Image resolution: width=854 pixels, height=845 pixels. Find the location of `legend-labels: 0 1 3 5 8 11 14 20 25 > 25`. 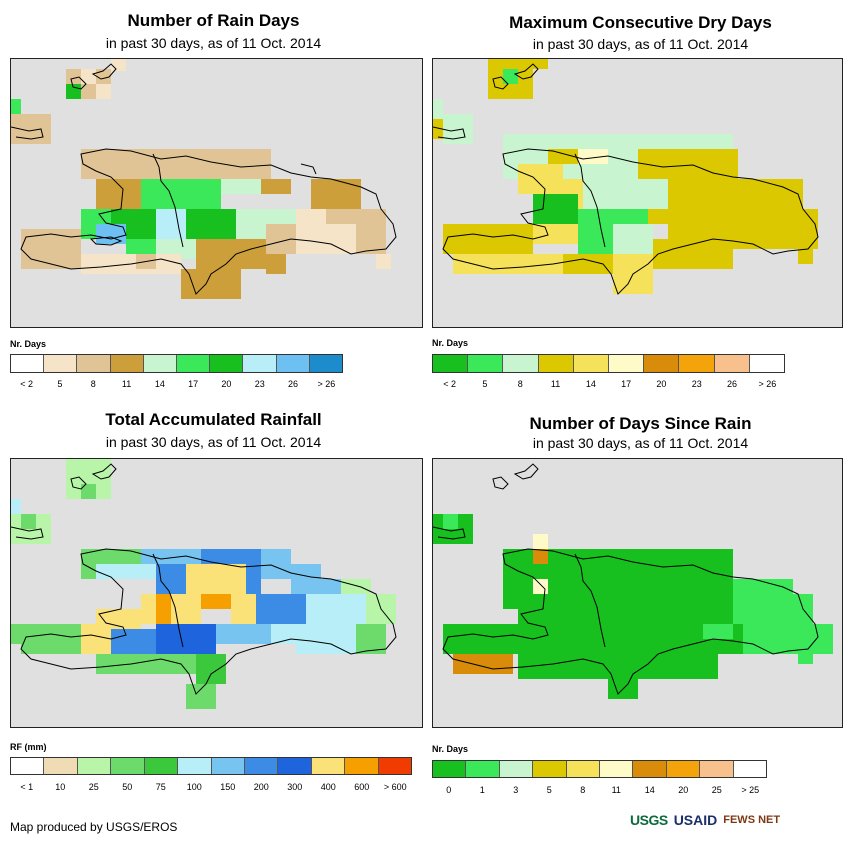

legend-labels: 0 1 3 5 8 11 14 20 25 > 25 is located at coordinates (599, 791).